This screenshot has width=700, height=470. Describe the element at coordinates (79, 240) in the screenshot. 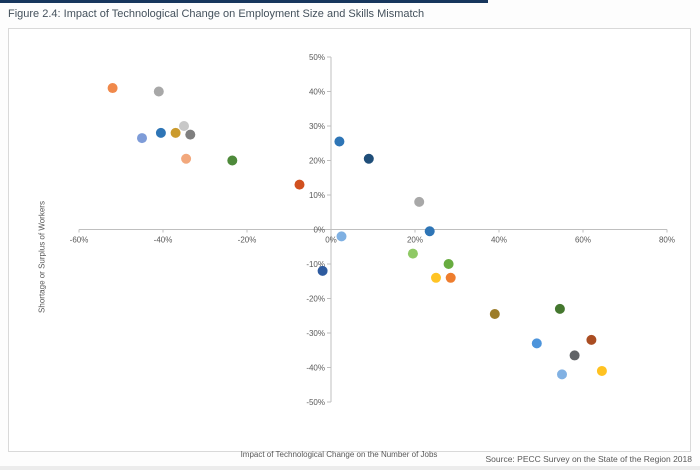

I see `x-tick-label: -60%` at that location.